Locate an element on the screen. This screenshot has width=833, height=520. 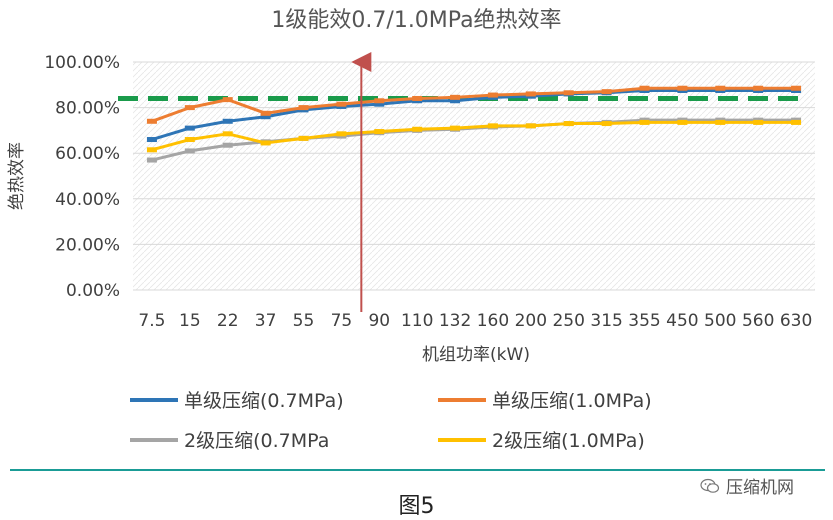
y-tick-label: 60.00% is located at coordinates (87, 154).